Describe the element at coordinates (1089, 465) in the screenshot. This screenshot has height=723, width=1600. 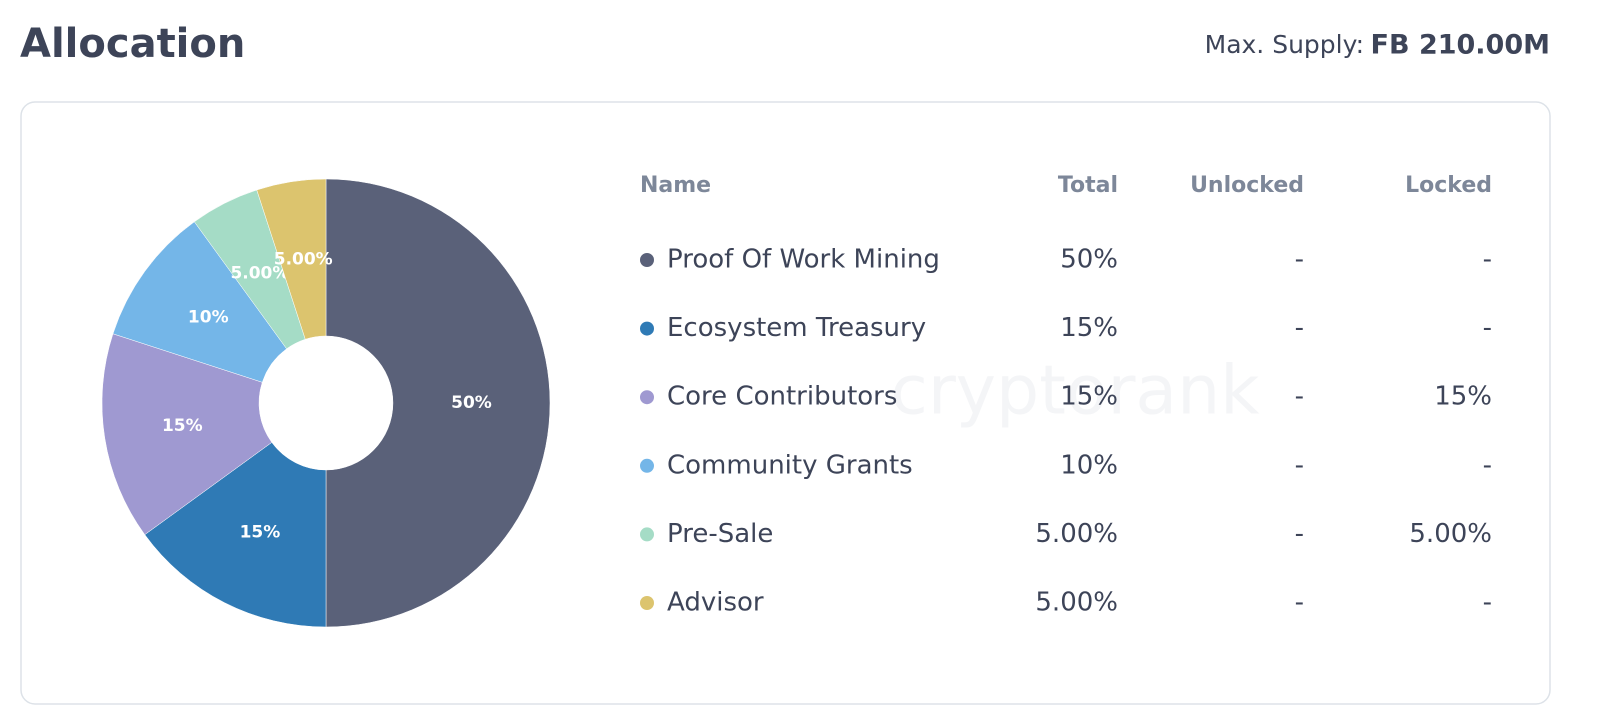
I see `row-total: 10%` at that location.